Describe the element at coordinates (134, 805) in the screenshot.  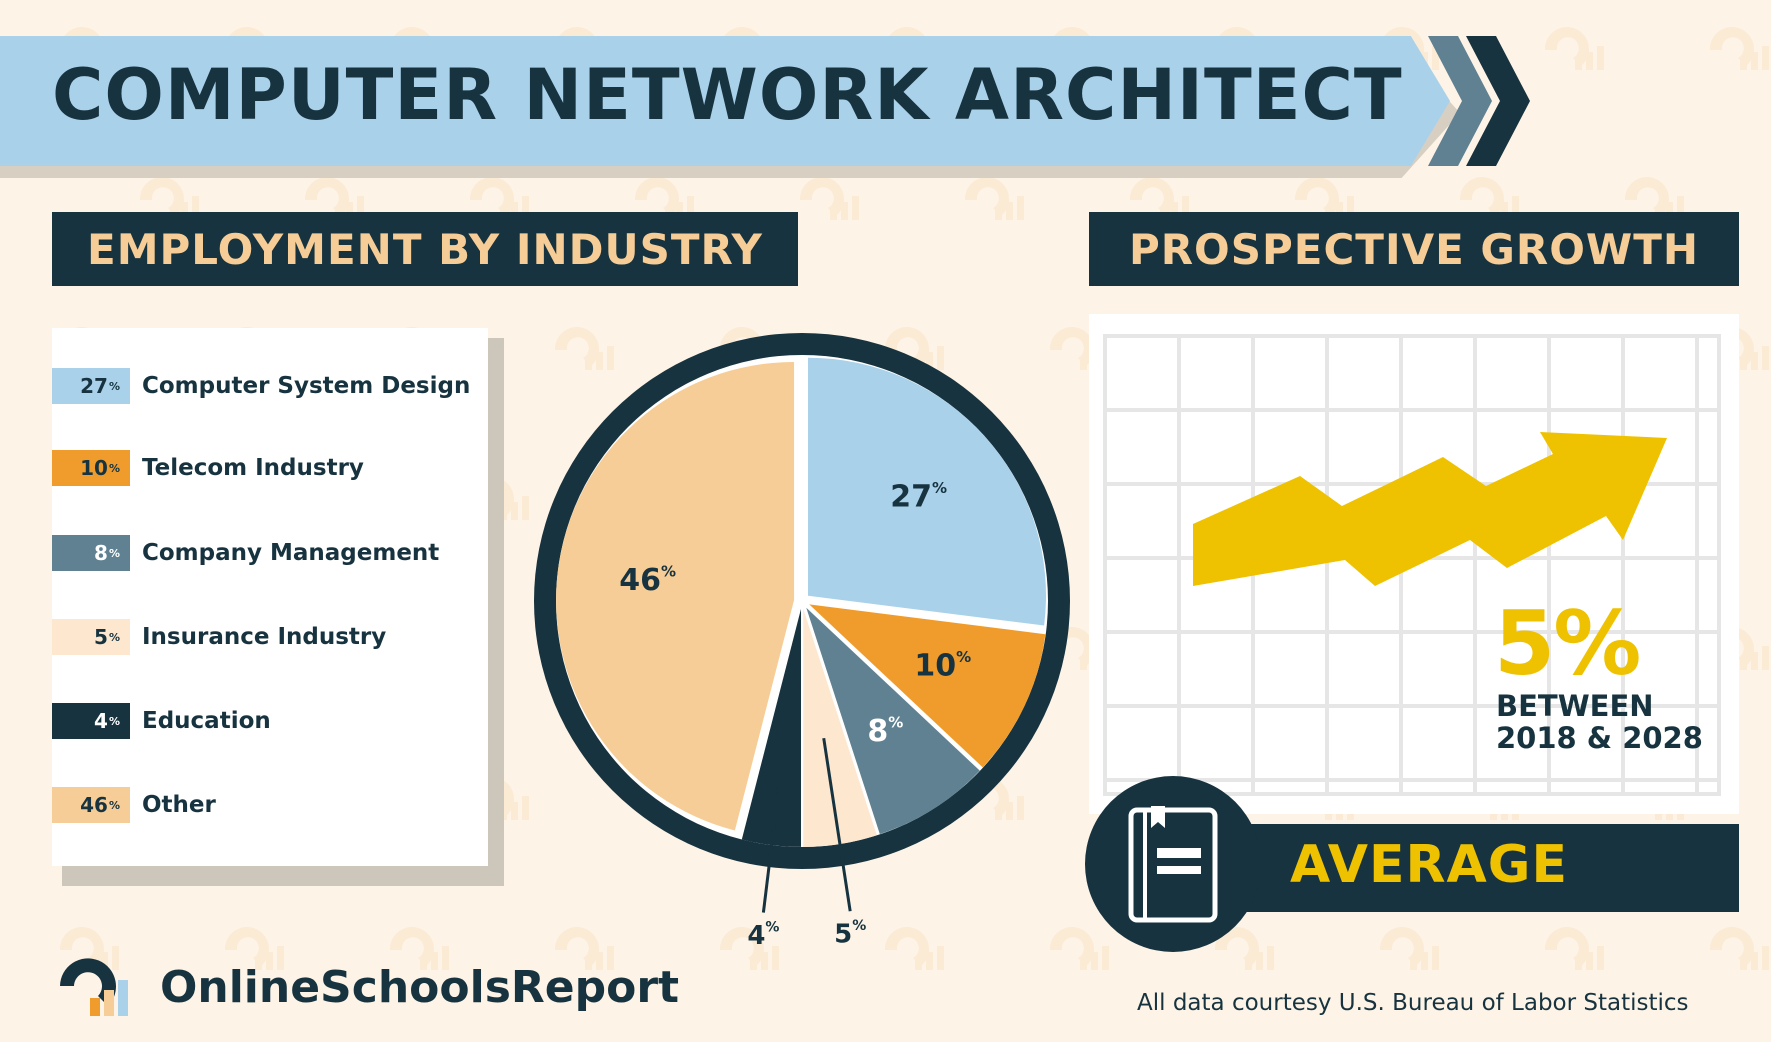
I see `legend-item: 46% Other` at that location.